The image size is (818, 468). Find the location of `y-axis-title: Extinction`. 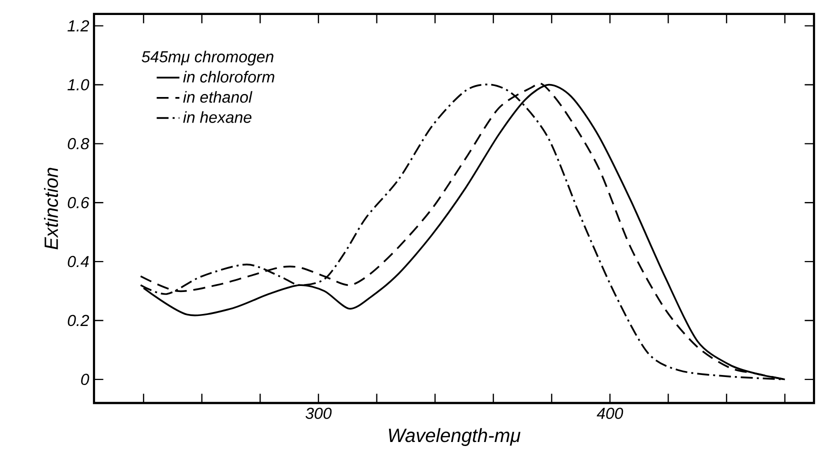

y-axis-title: Extinction is located at coordinates (51, 209).